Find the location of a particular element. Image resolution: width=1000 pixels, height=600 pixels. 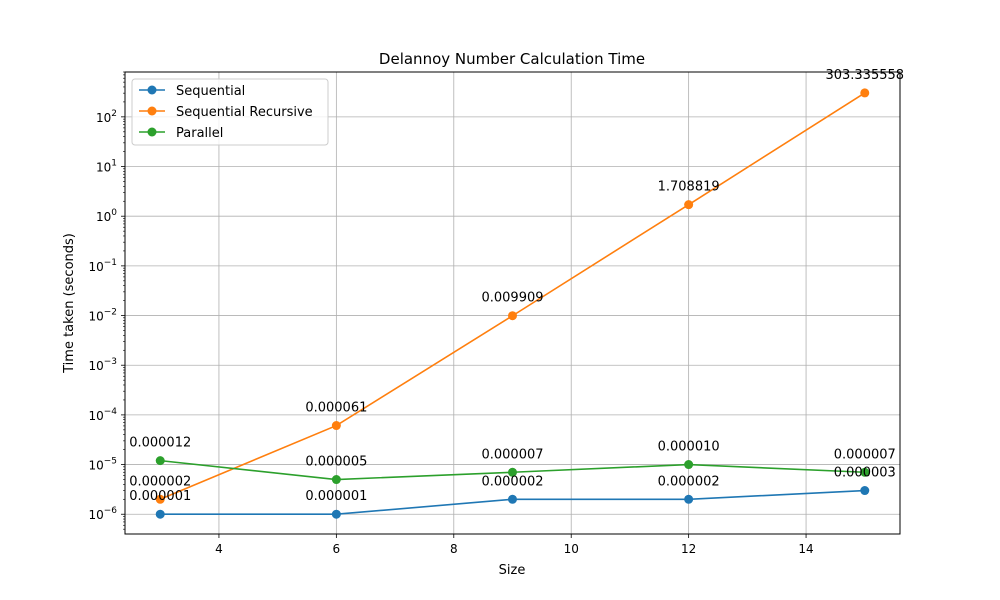

legend-box is located at coordinates (230, 112).